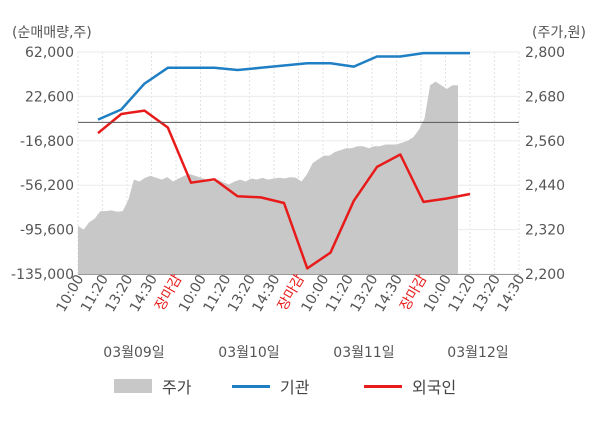 This screenshot has height=428, width=600. Describe the element at coordinates (47, 186) in the screenshot. I see `y-tick-left: -56,200` at that location.